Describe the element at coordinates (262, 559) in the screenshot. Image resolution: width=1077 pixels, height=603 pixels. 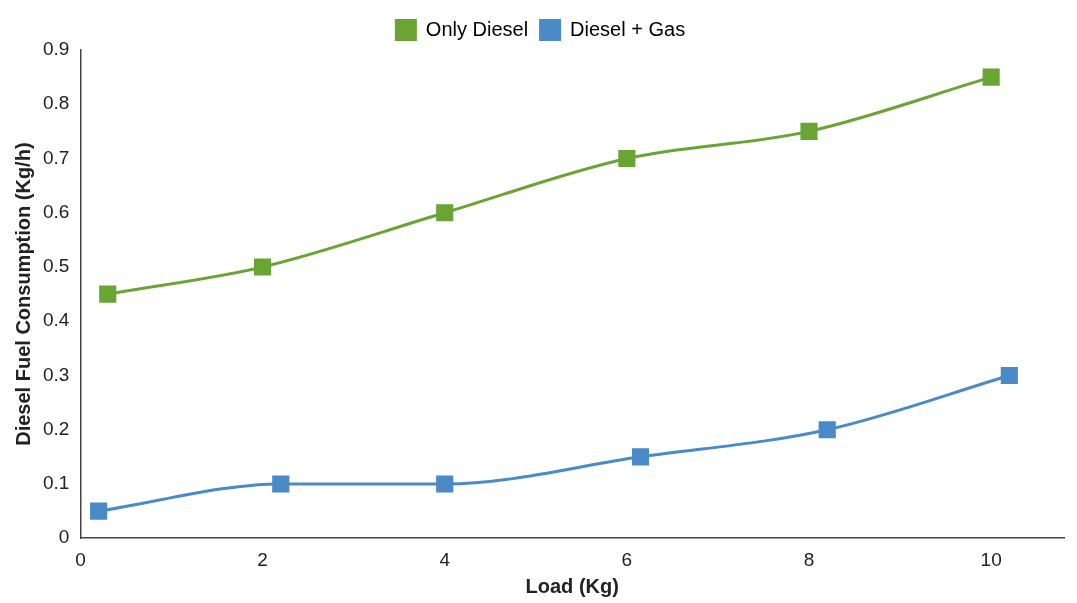
I see `x-tick-label: 2` at that location.